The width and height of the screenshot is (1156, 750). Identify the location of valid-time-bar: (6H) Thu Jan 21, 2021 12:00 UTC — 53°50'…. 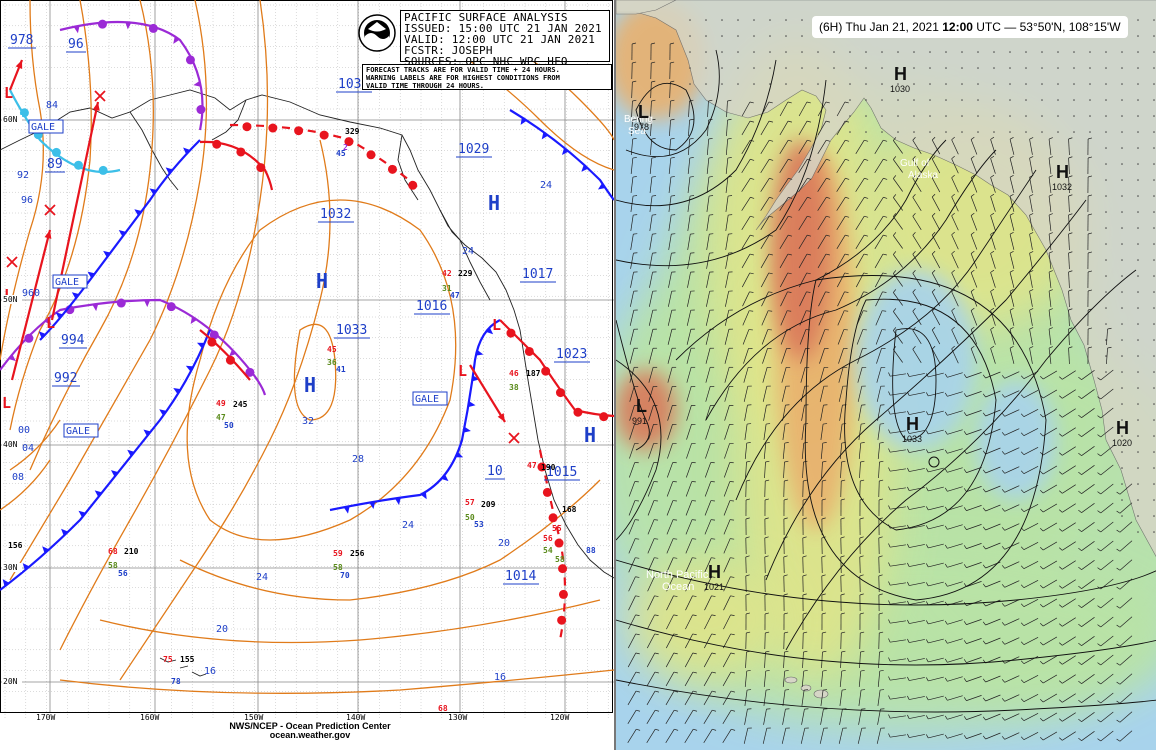
(970, 27).